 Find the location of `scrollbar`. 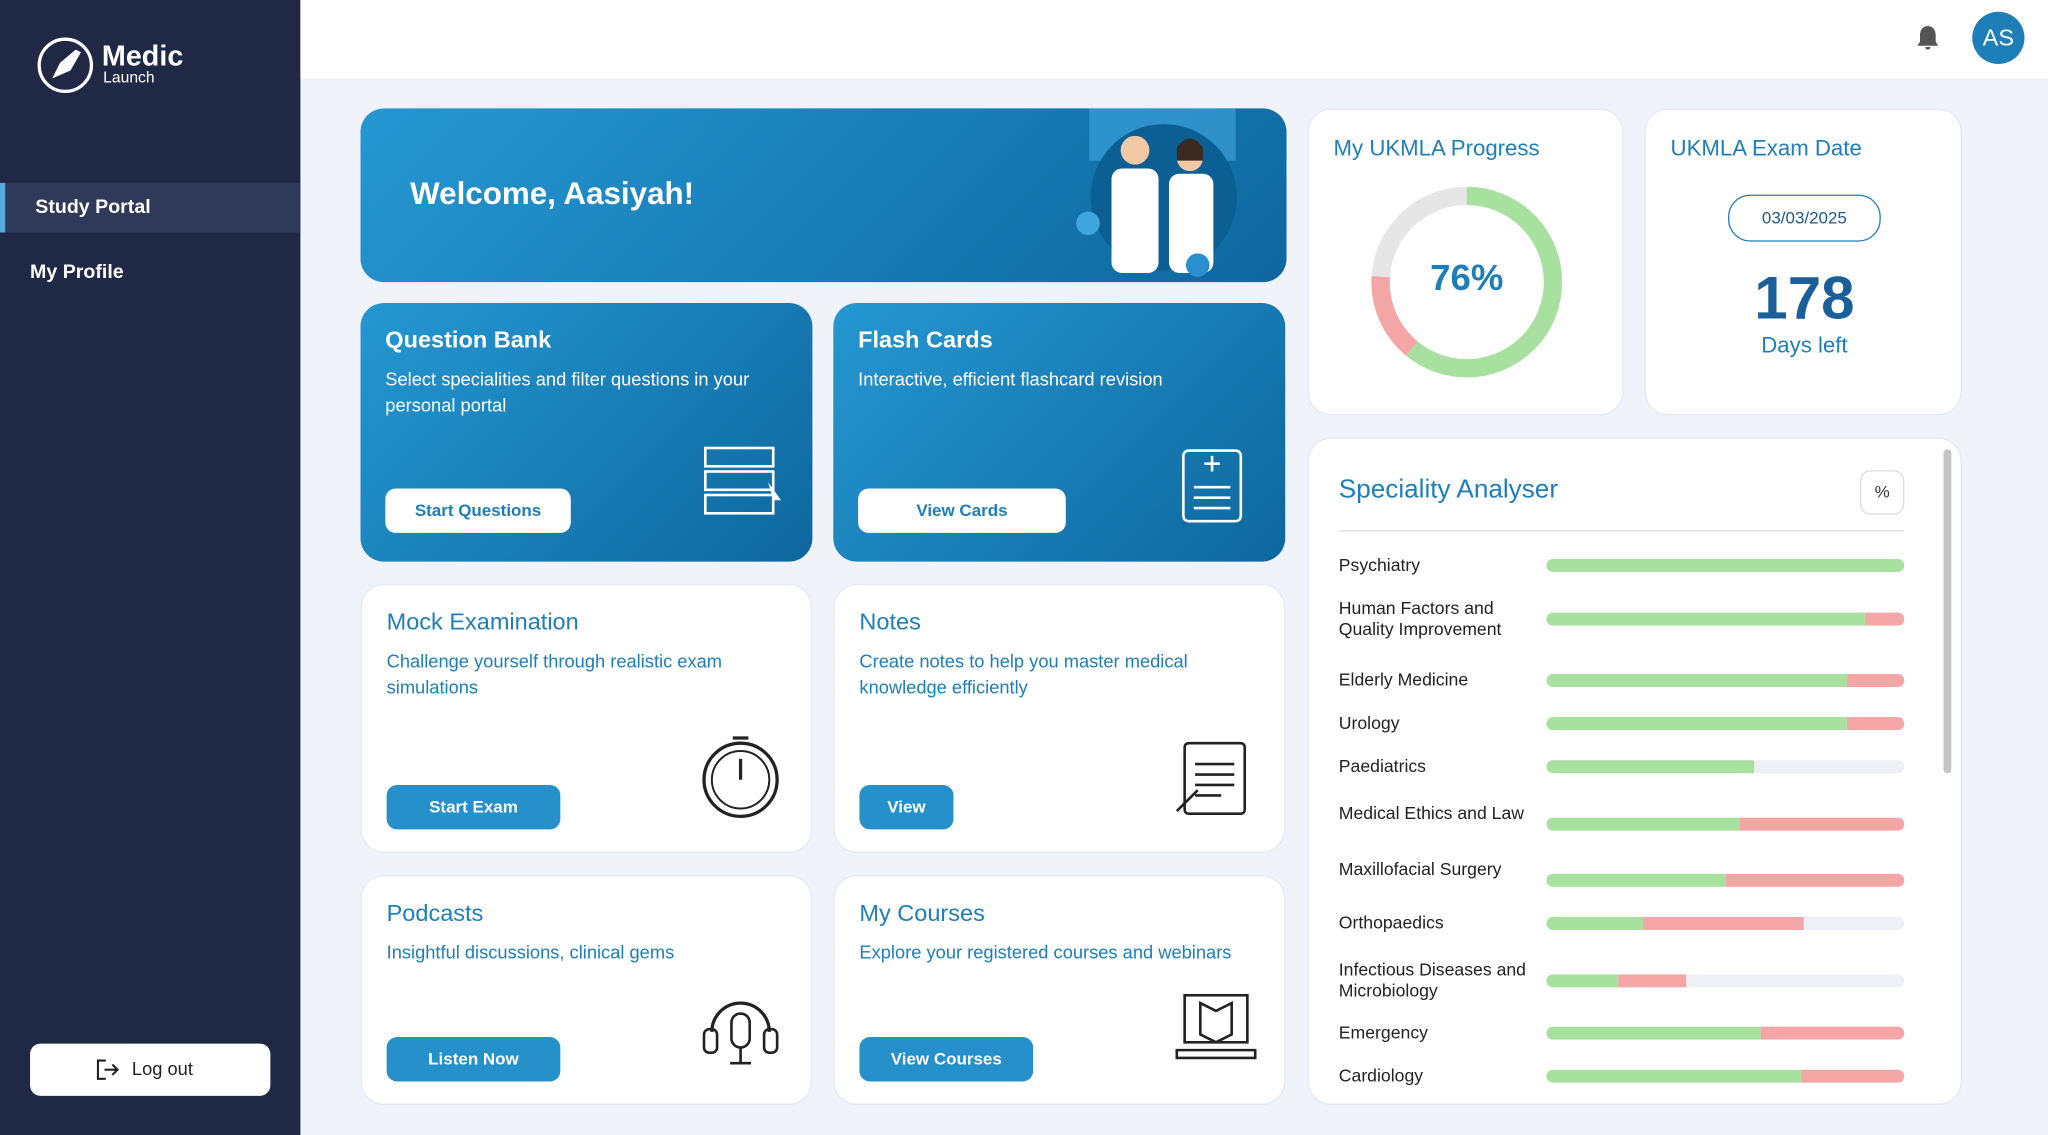

scrollbar is located at coordinates (1947, 611).